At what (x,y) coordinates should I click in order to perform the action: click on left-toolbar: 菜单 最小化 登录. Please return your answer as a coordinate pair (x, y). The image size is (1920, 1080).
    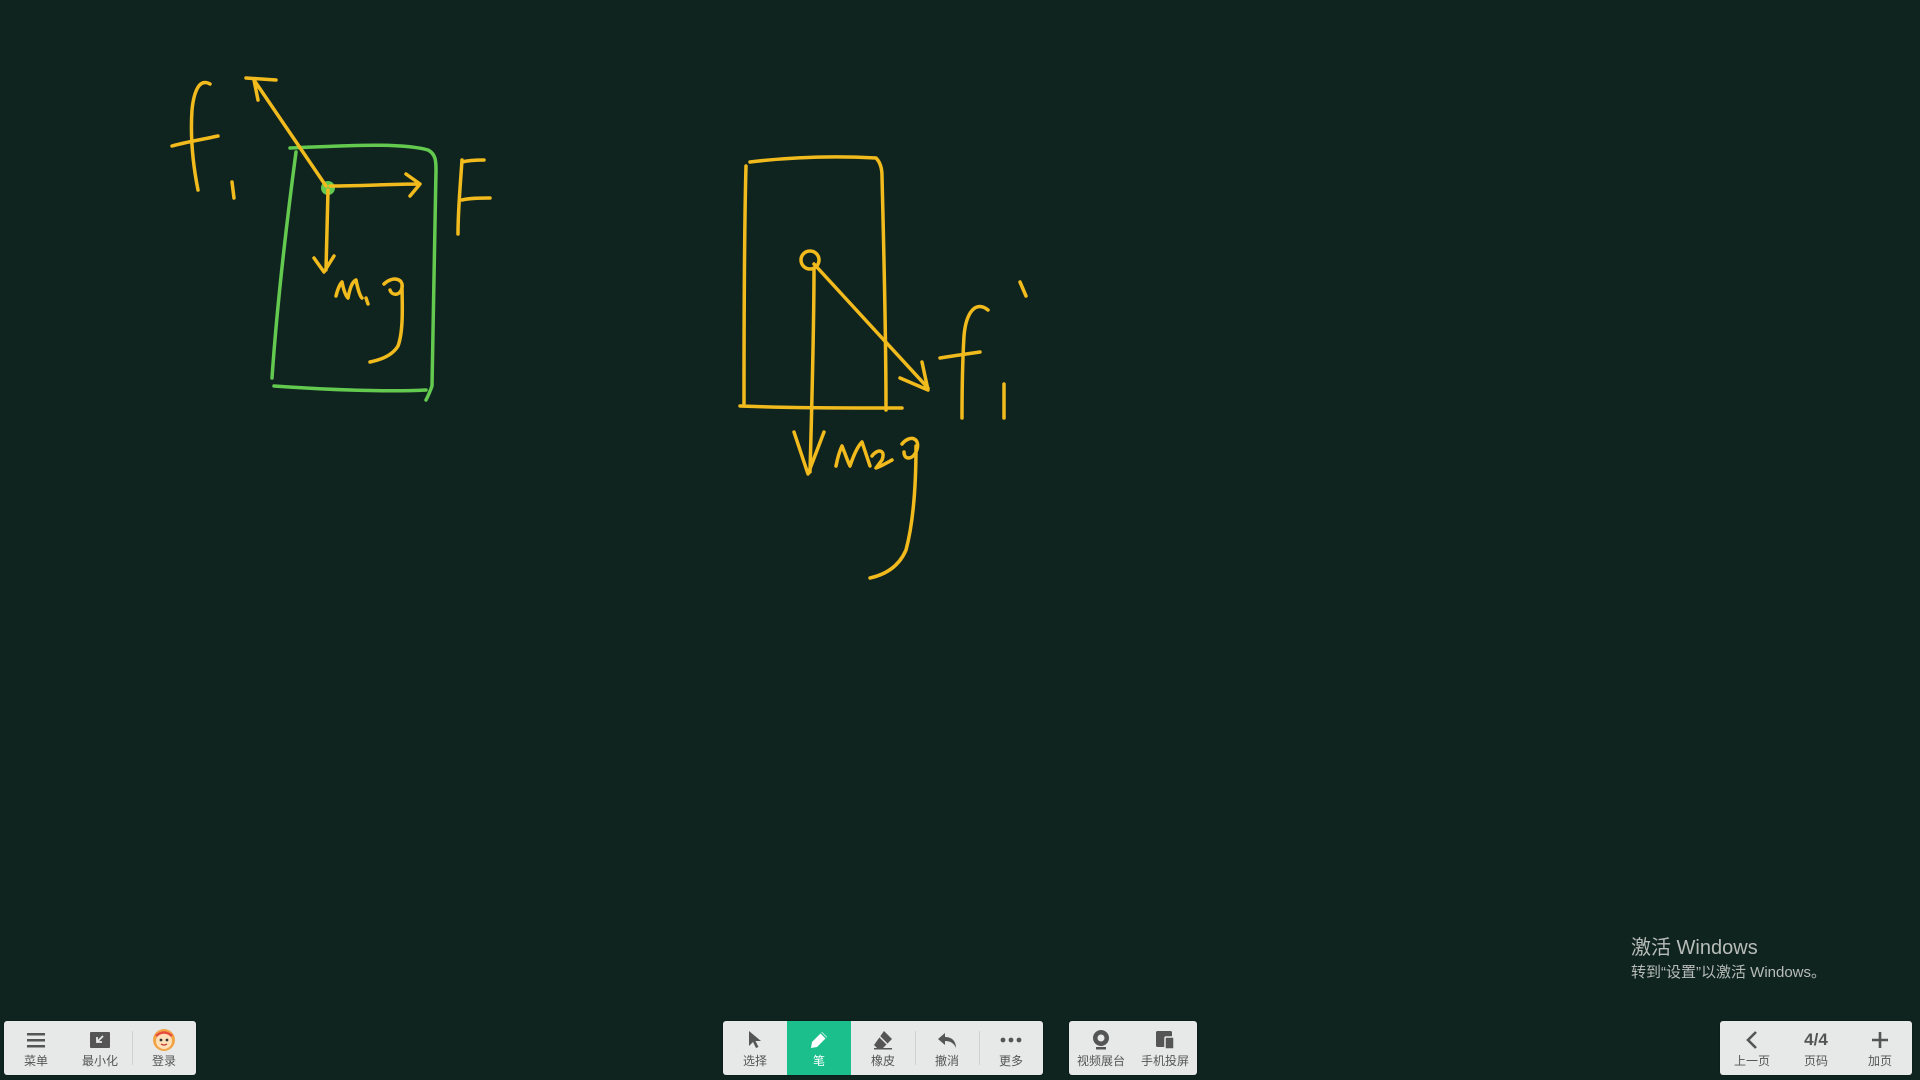
    Looking at the image, I should click on (100, 1048).